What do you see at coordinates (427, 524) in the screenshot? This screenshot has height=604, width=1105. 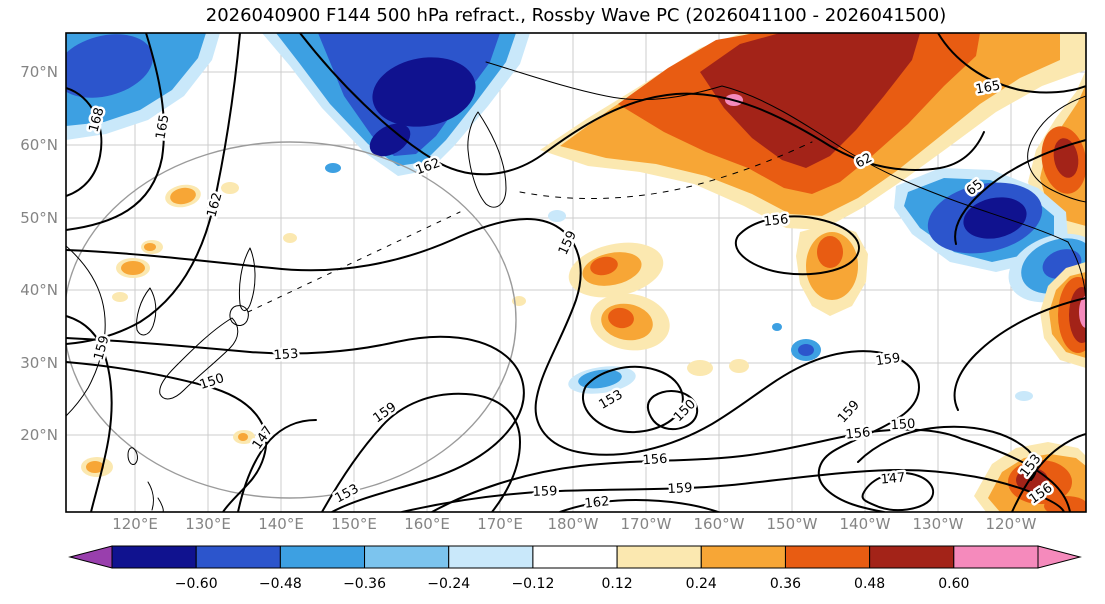 I see `lon-tick-label: 160°E` at bounding box center [427, 524].